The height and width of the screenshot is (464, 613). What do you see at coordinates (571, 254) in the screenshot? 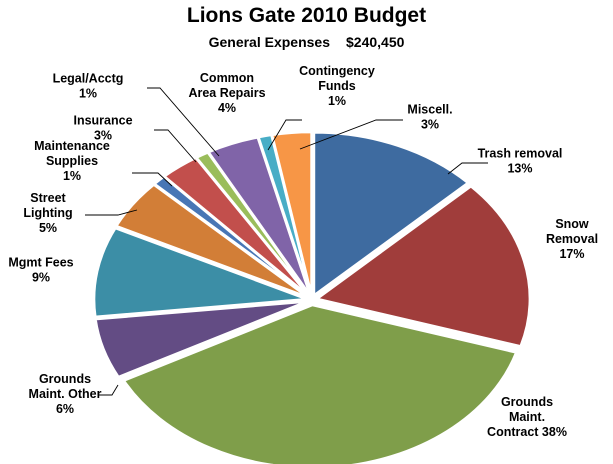
I see `slice-percent-snow-removal: 17%` at bounding box center [571, 254].